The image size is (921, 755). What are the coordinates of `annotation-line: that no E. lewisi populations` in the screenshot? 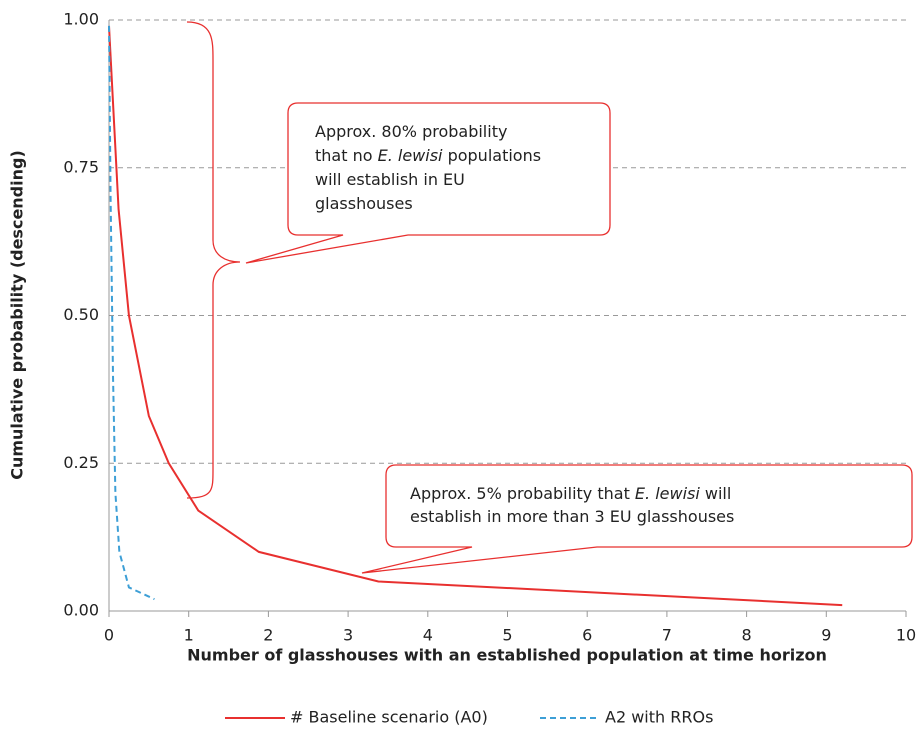 It's located at (428, 155).